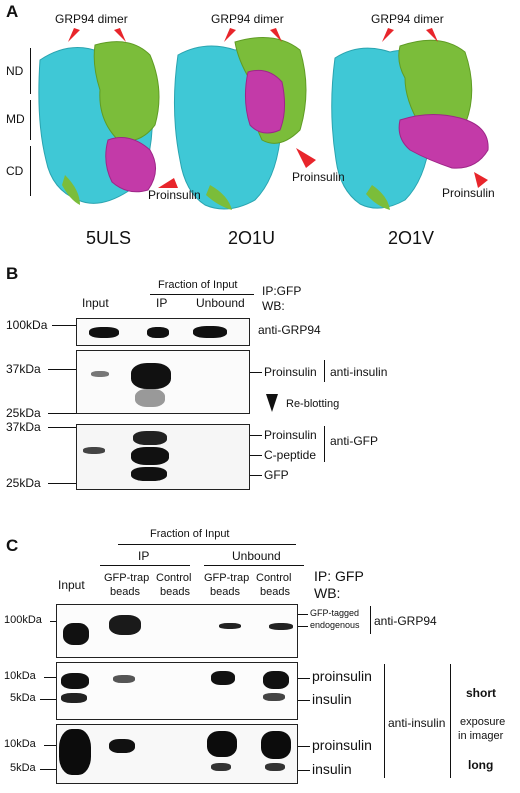  Describe the element at coordinates (95, 303) in the screenshot. I see `b-lane-input: Input` at that location.